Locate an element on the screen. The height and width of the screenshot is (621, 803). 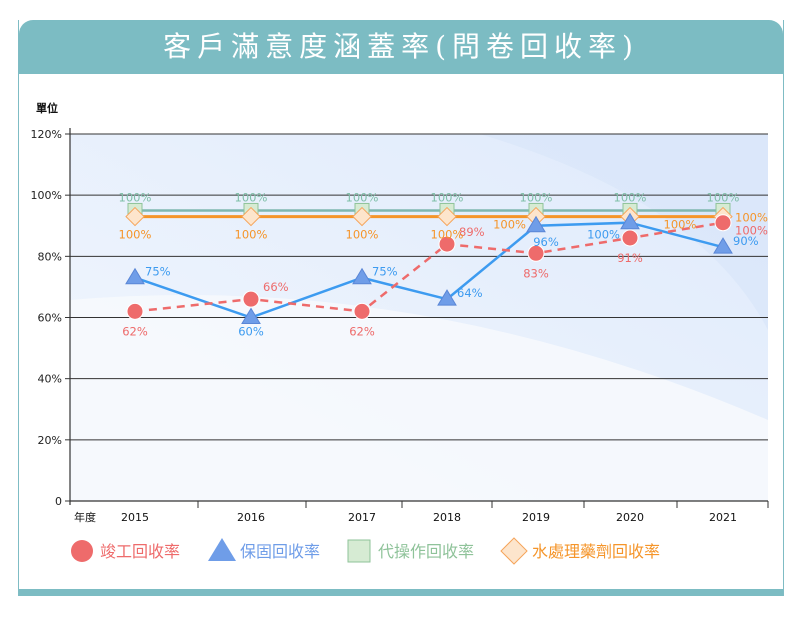
plot-wave-dark is located at coordinates (624, 232).